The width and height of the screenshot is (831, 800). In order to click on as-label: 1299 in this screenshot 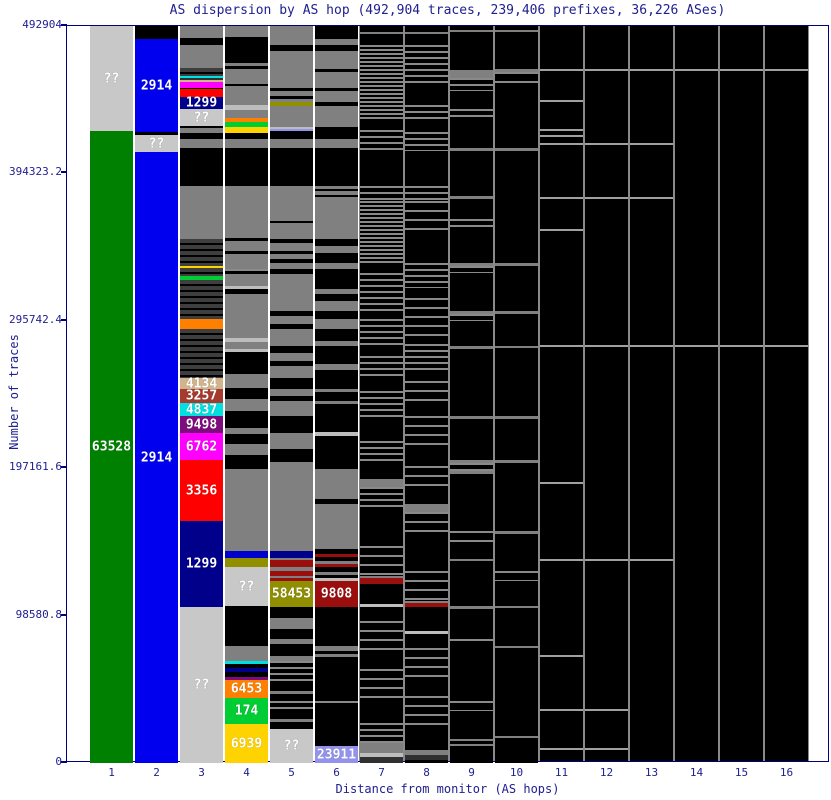, I will do `click(201, 564)`.